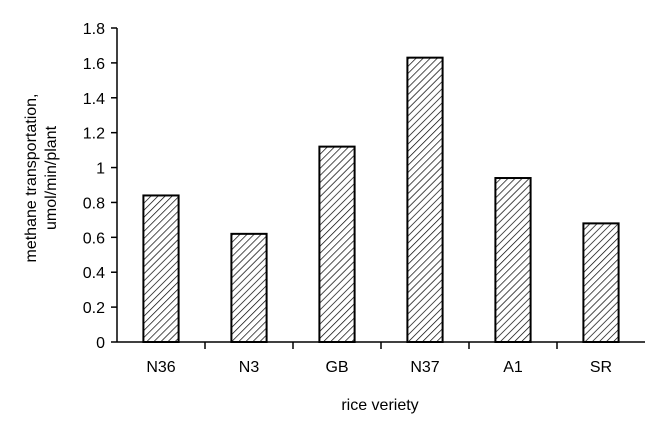 The height and width of the screenshot is (421, 645). Describe the element at coordinates (249, 367) in the screenshot. I see `x-tick-label: N3` at that location.